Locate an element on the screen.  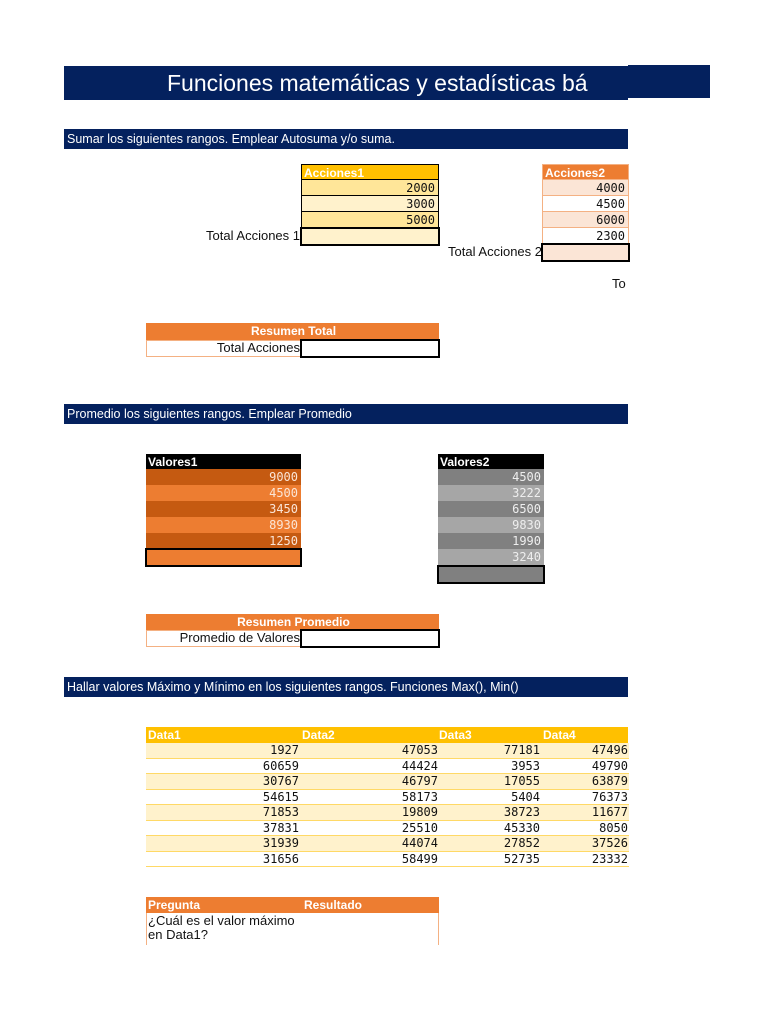
valores1-total-input is located at coordinates (223, 557).